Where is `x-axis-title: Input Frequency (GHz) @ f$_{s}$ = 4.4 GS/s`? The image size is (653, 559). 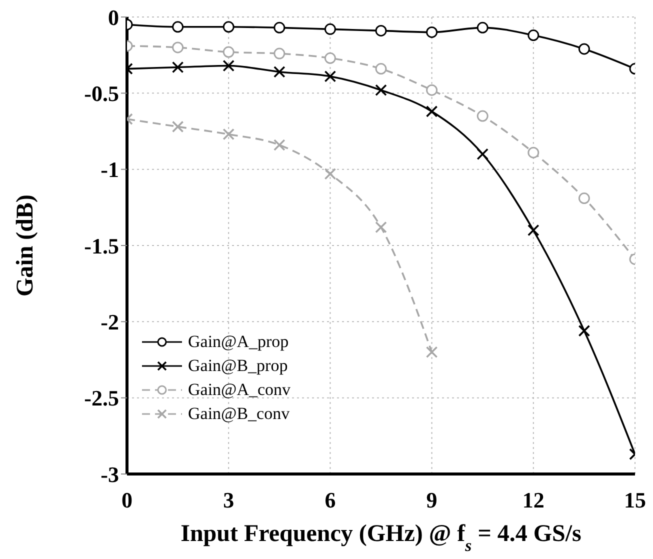 x-axis-title: Input Frequency (GHz) @ f$_{s}$ = 4.4 GS/s is located at coordinates (381, 537).